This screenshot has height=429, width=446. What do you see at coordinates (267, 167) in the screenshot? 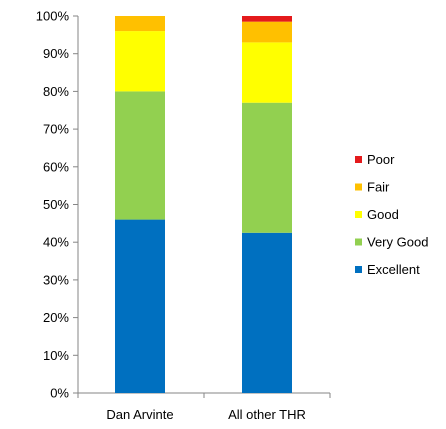
I see `bar-segment-very-good-all-other-thr` at bounding box center [267, 167].